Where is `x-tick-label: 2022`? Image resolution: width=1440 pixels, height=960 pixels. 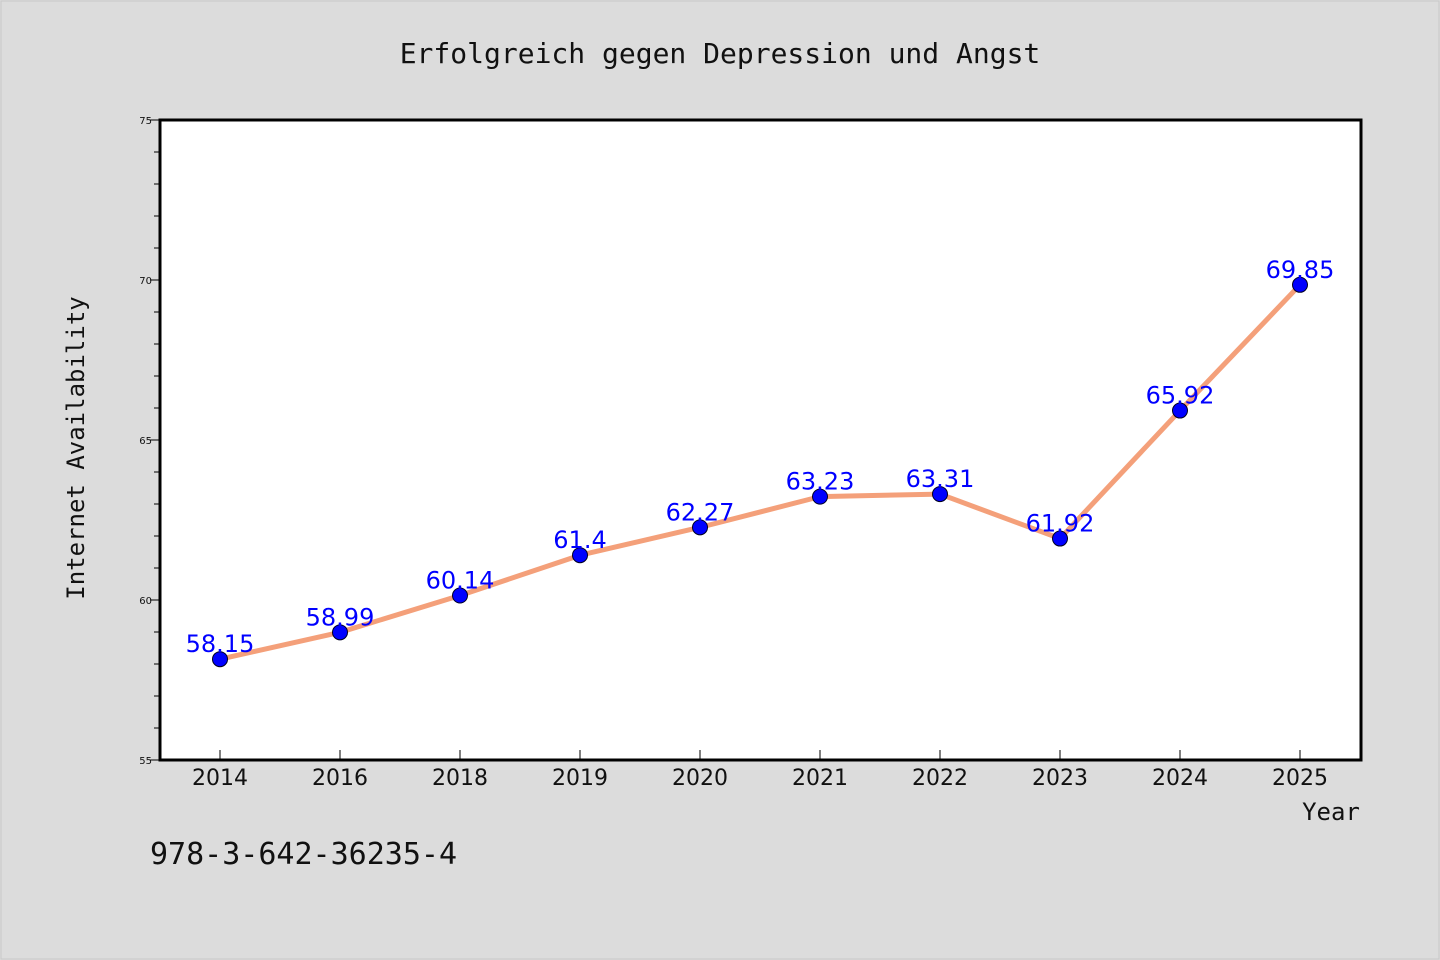
x-tick-label: 2022 is located at coordinates (940, 778).